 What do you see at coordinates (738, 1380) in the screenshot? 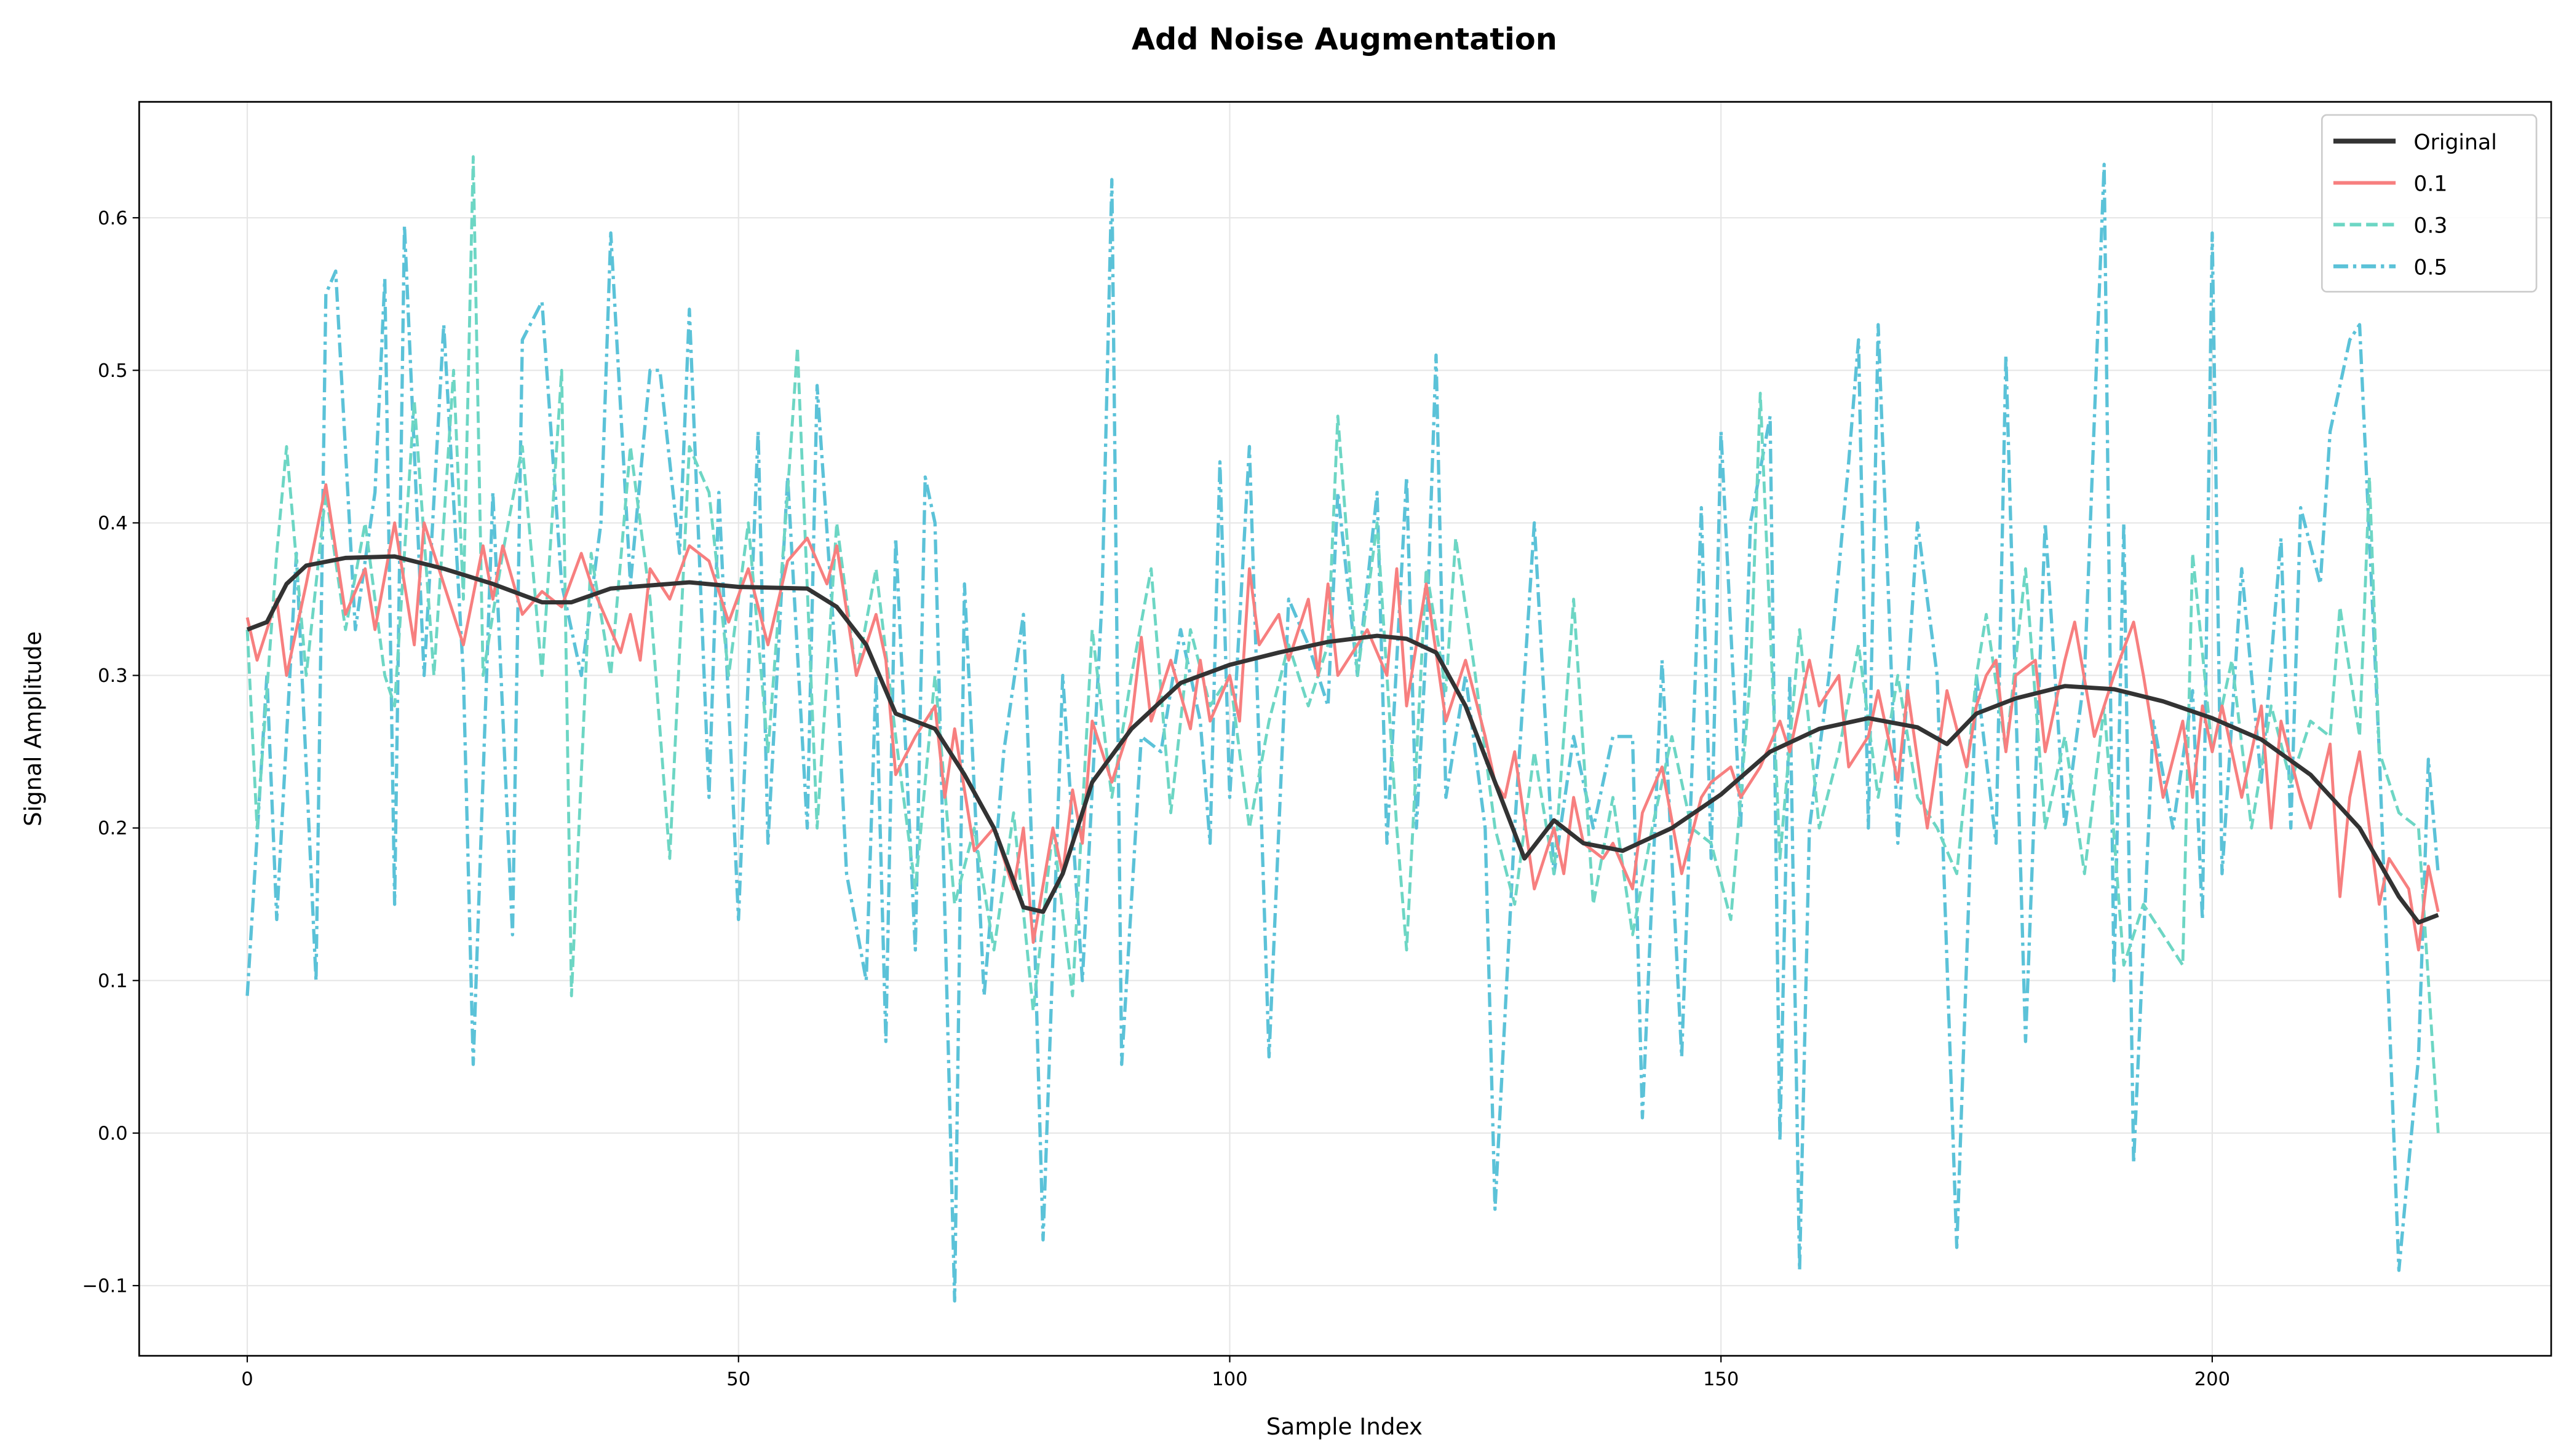
I see `x-tick-label: 50` at bounding box center [738, 1380].